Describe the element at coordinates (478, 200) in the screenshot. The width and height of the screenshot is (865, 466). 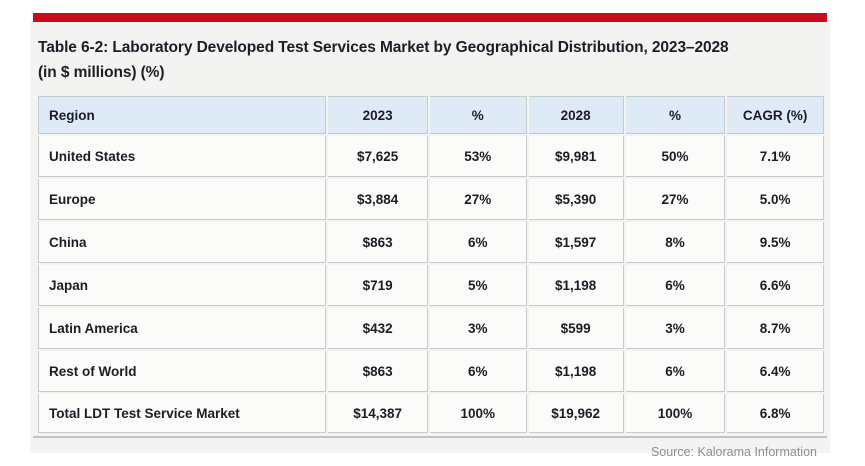
I see `cell-2023-share: 27%` at that location.